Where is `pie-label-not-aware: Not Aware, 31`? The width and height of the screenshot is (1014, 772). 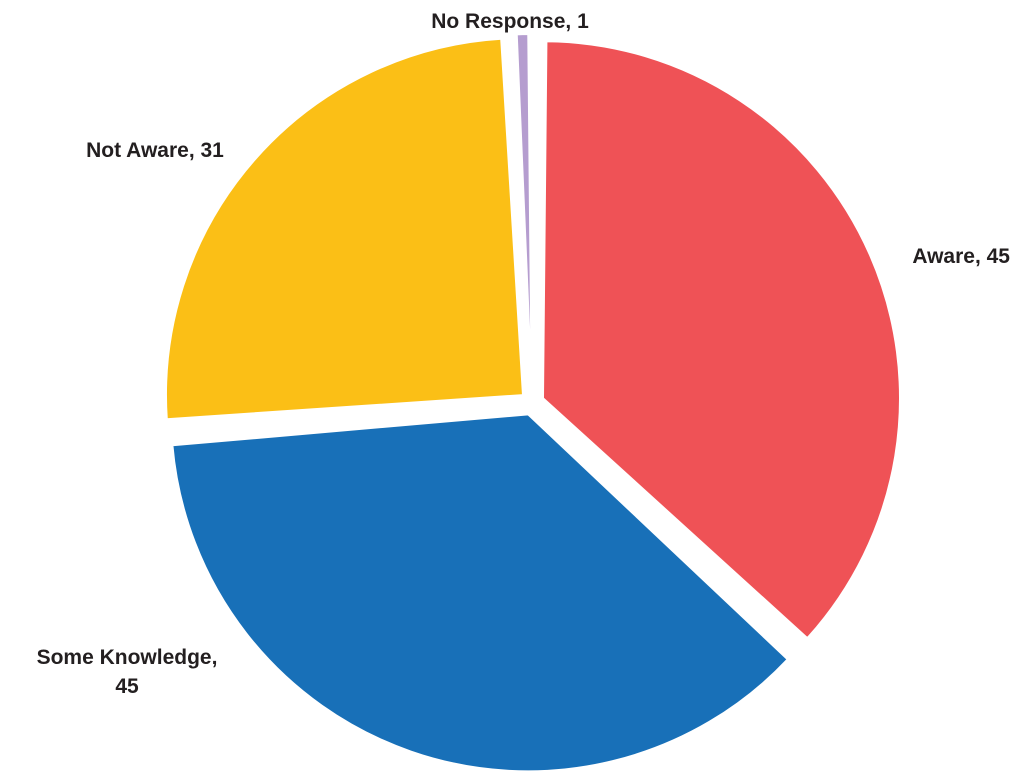 pie-label-not-aware: Not Aware, 31 is located at coordinates (155, 150).